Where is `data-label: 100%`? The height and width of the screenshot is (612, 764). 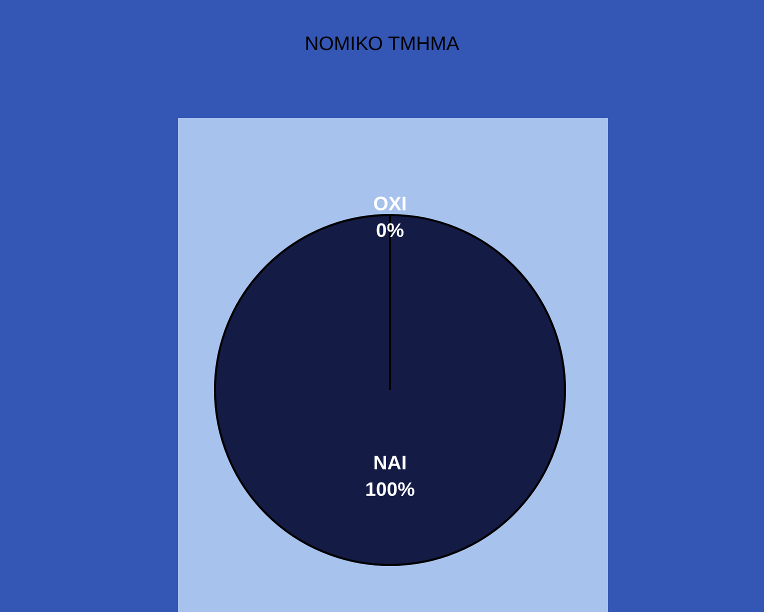
data-label: 100% is located at coordinates (390, 489).